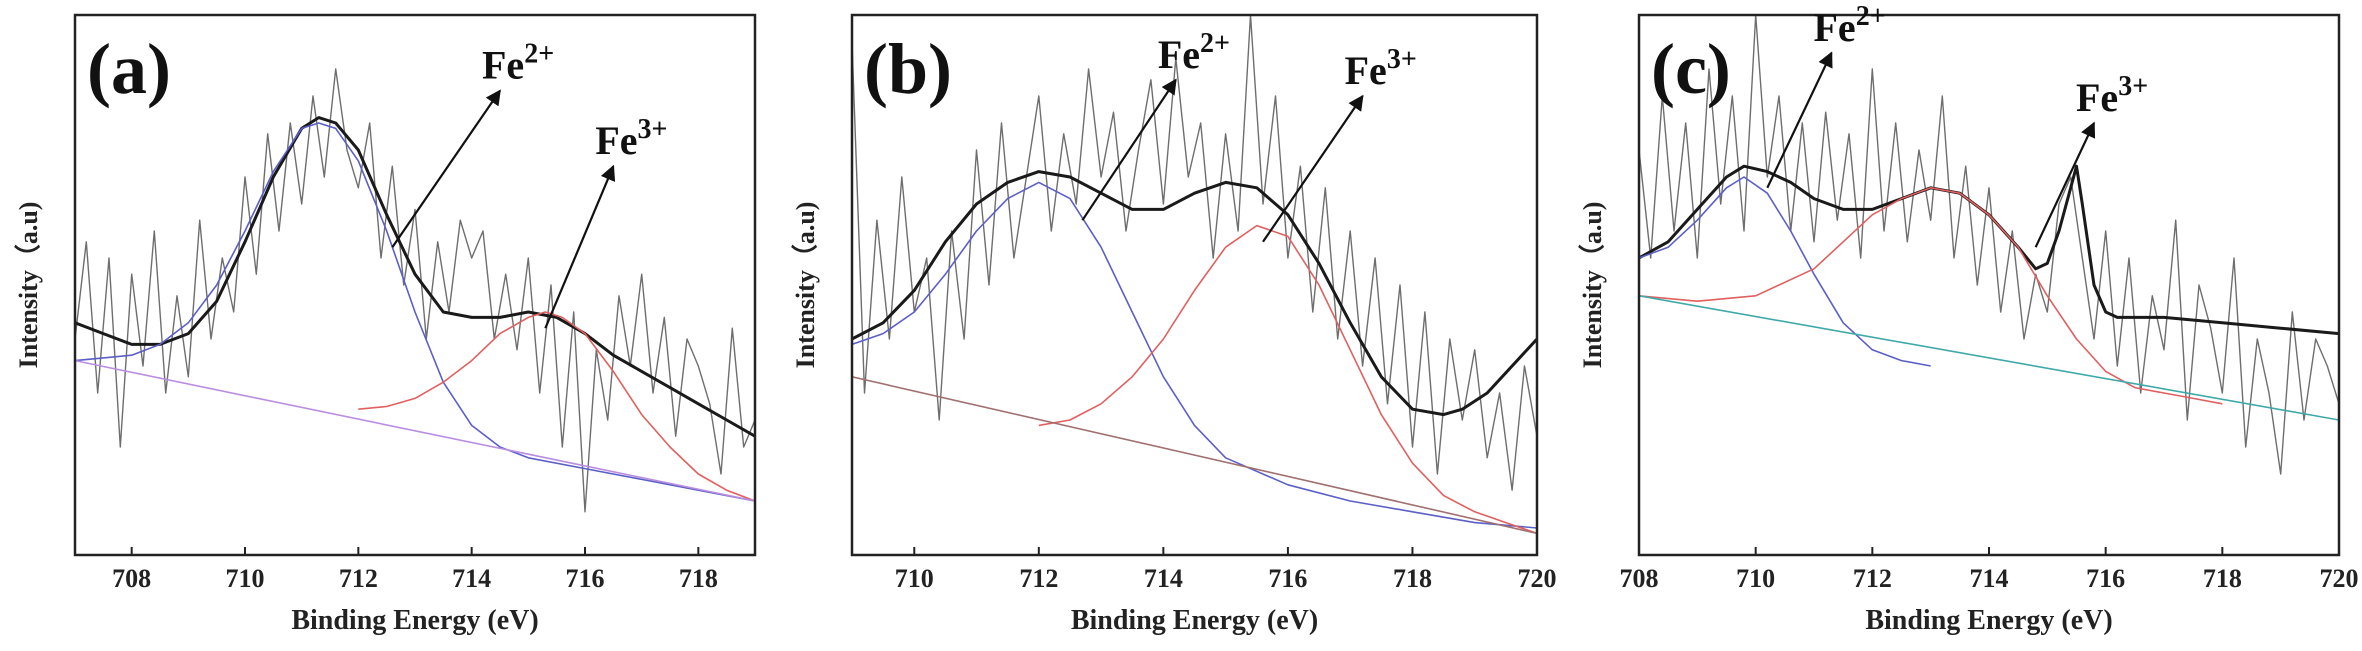  I want to click on panel-label: (a), so click(129, 69).